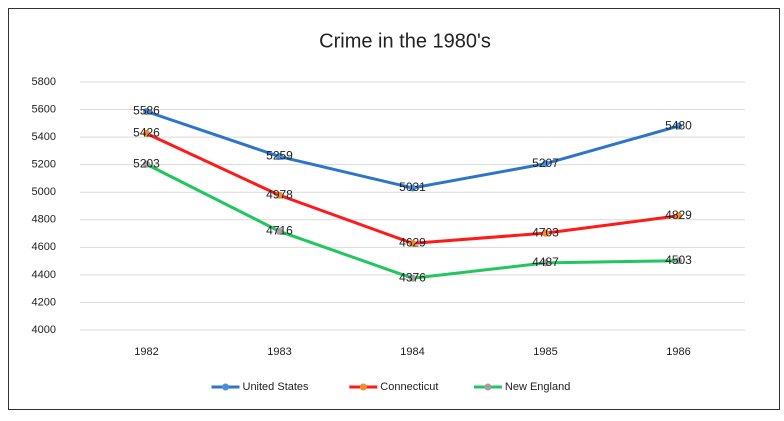 This screenshot has width=784, height=421. I want to click on data-label: 5259, so click(279, 156).